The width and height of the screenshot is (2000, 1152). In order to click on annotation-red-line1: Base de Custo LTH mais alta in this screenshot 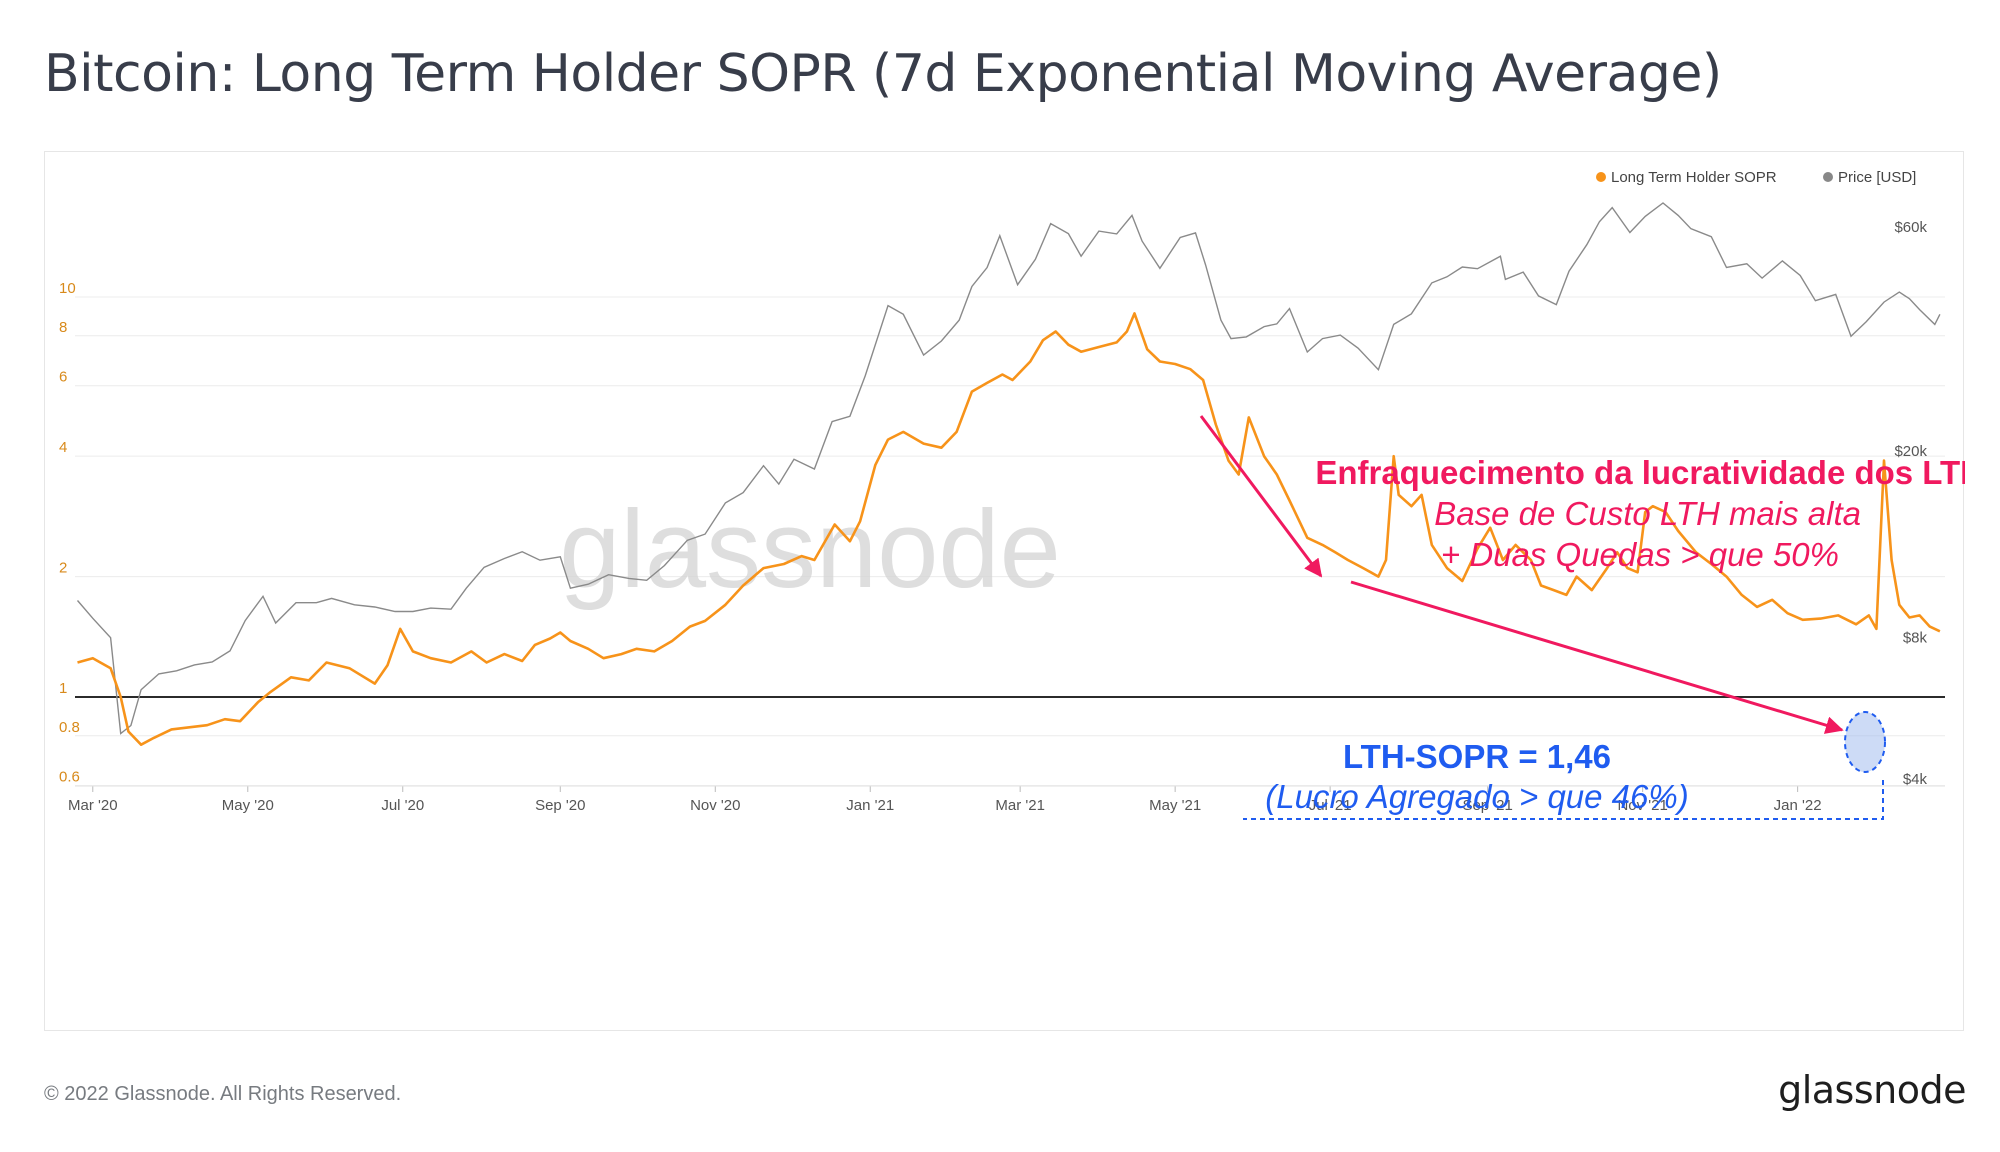, I will do `click(1647, 513)`.